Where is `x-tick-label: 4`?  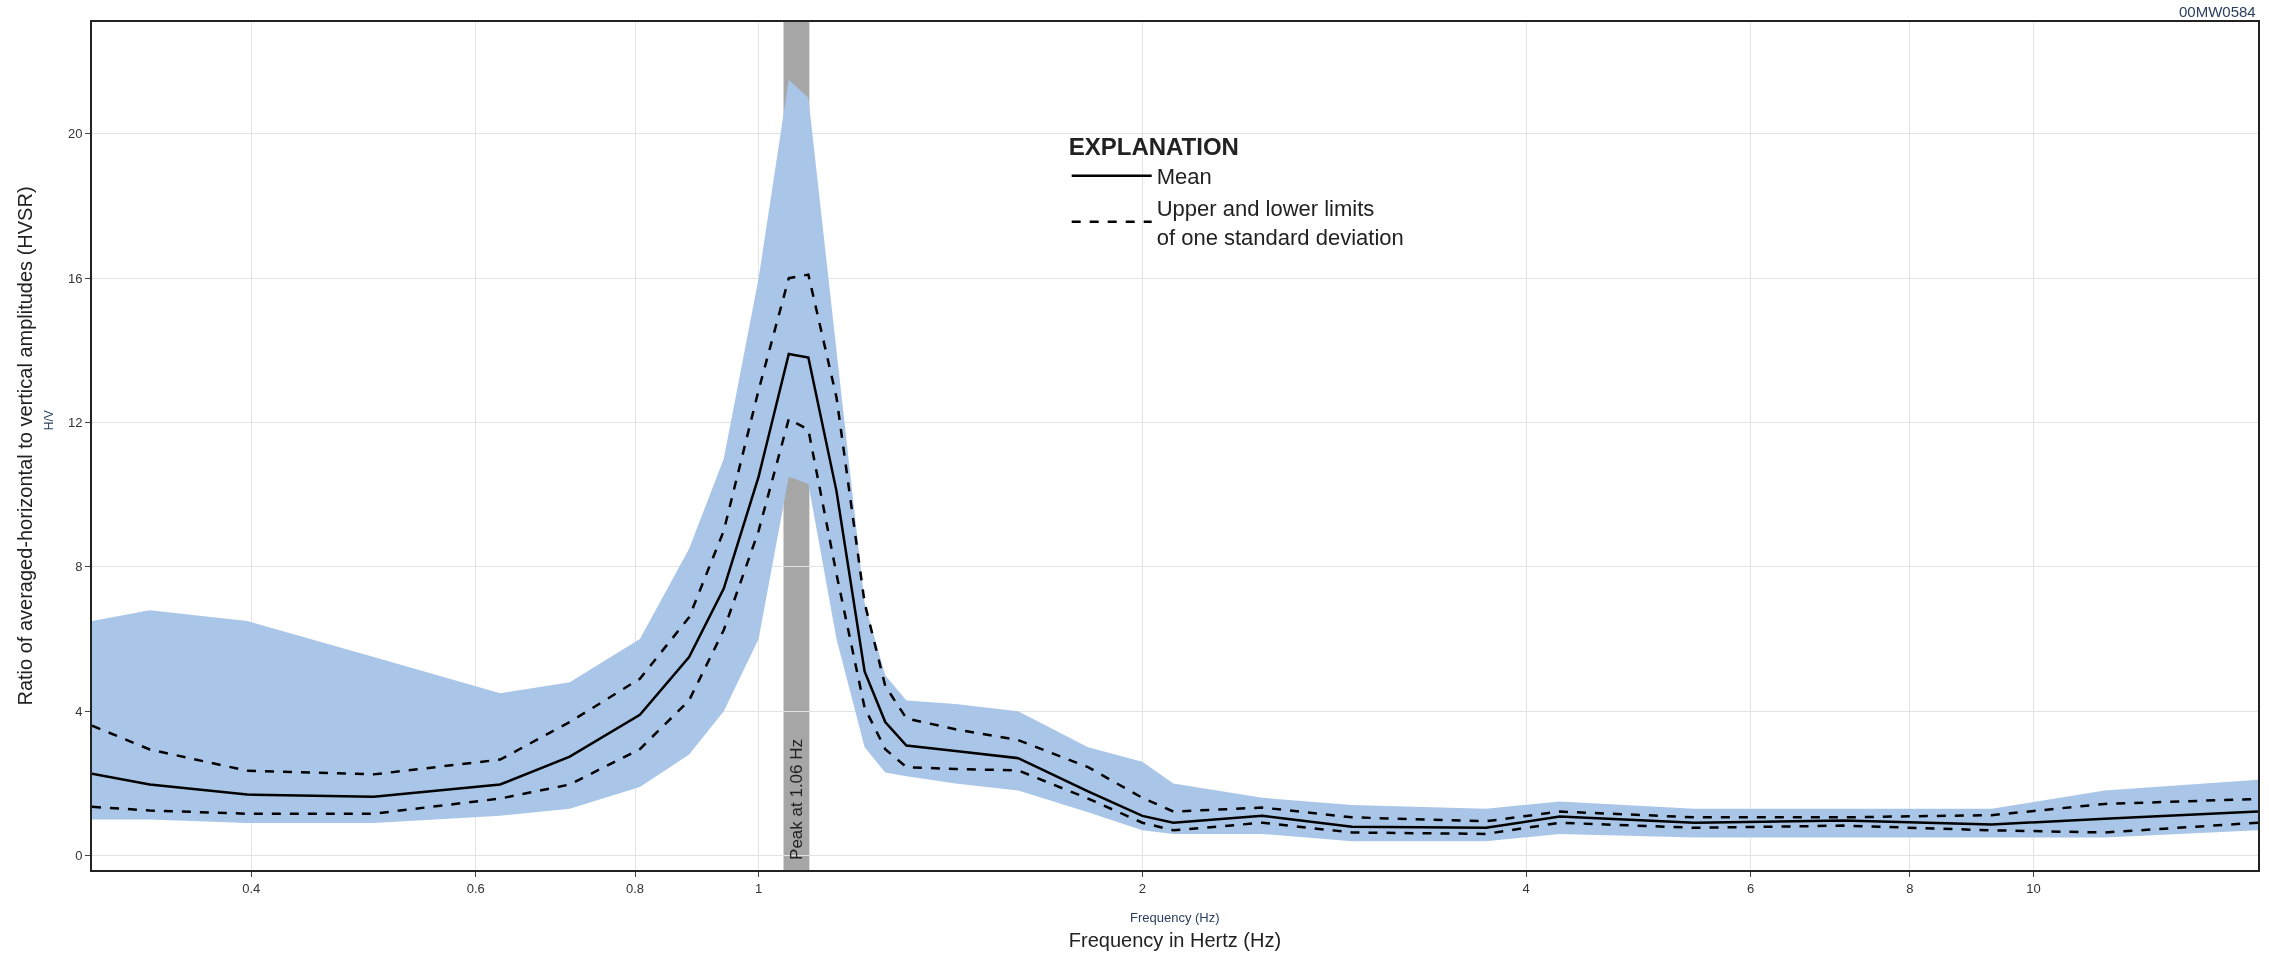
x-tick-label: 4 is located at coordinates (1526, 888).